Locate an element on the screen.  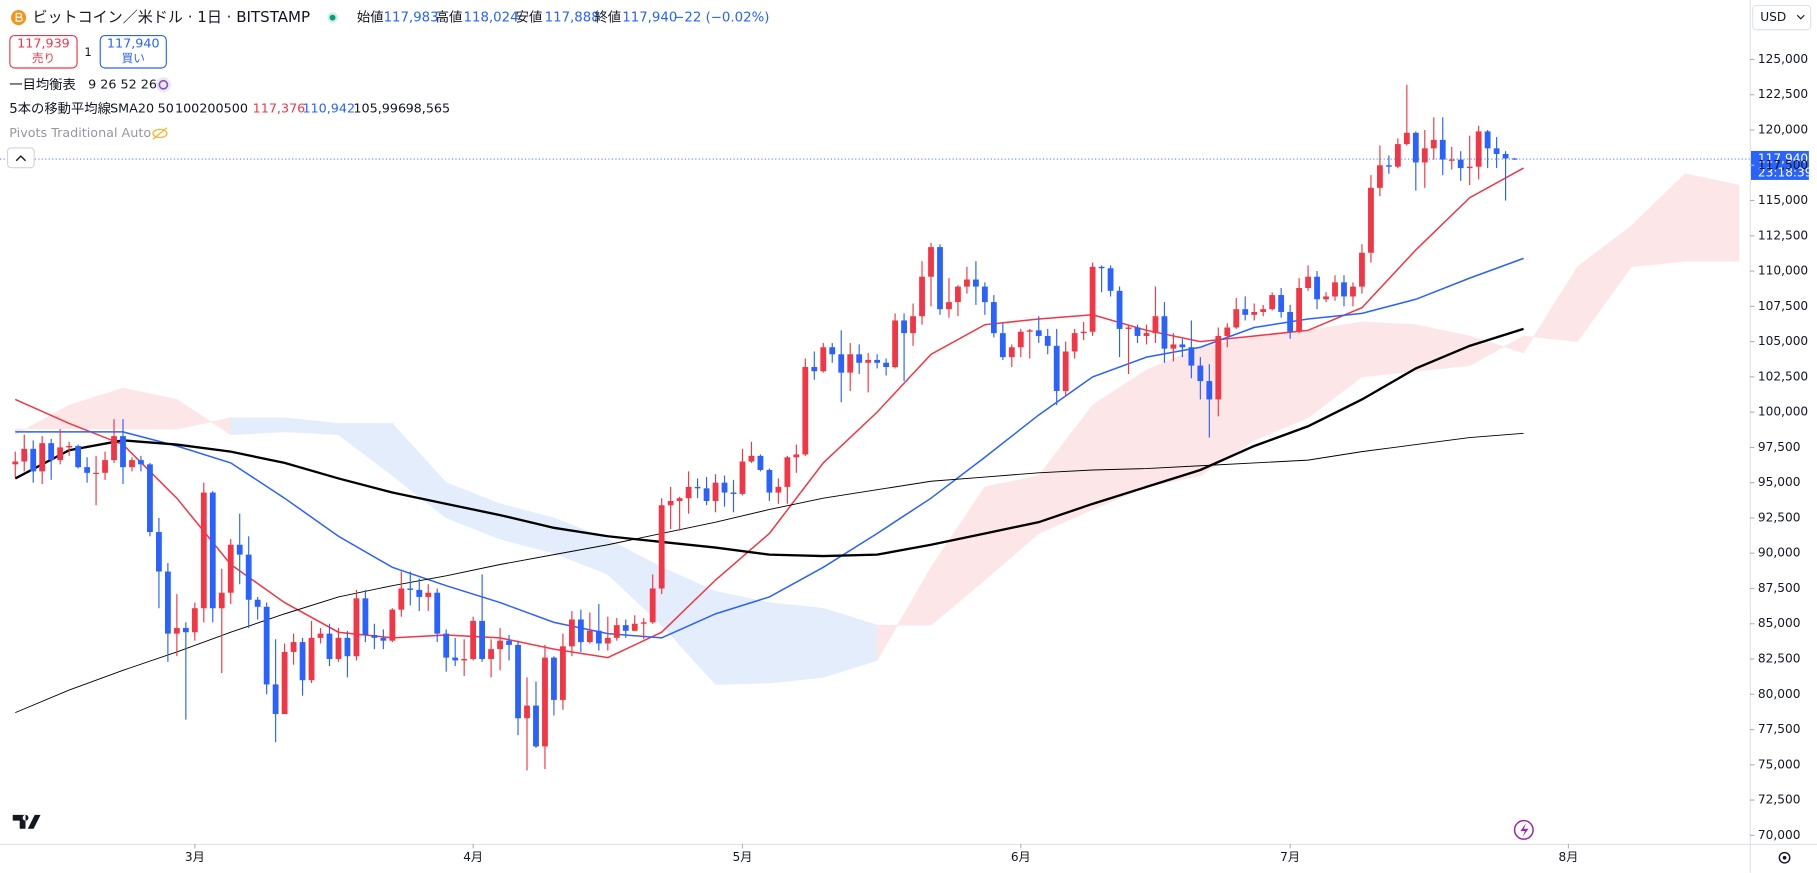
sma-name: 5本の移動平均線 is located at coordinates (60, 109).